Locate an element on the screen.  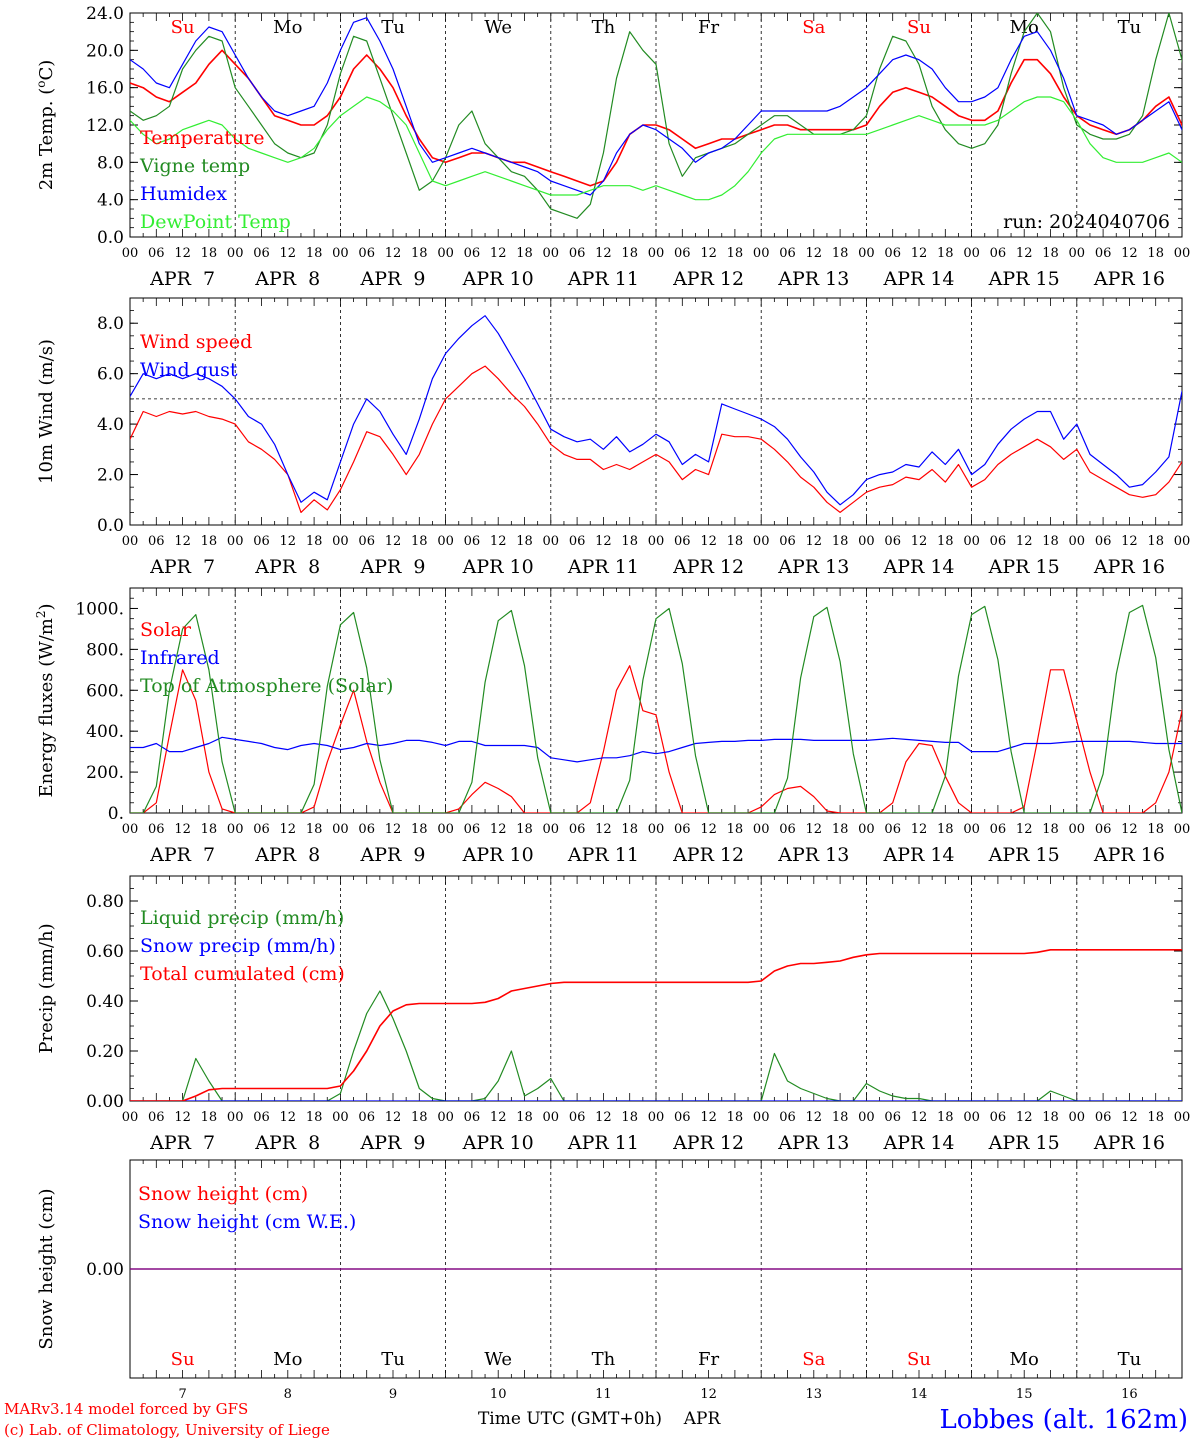
y-tick-label: 400. is located at coordinates (105, 732).